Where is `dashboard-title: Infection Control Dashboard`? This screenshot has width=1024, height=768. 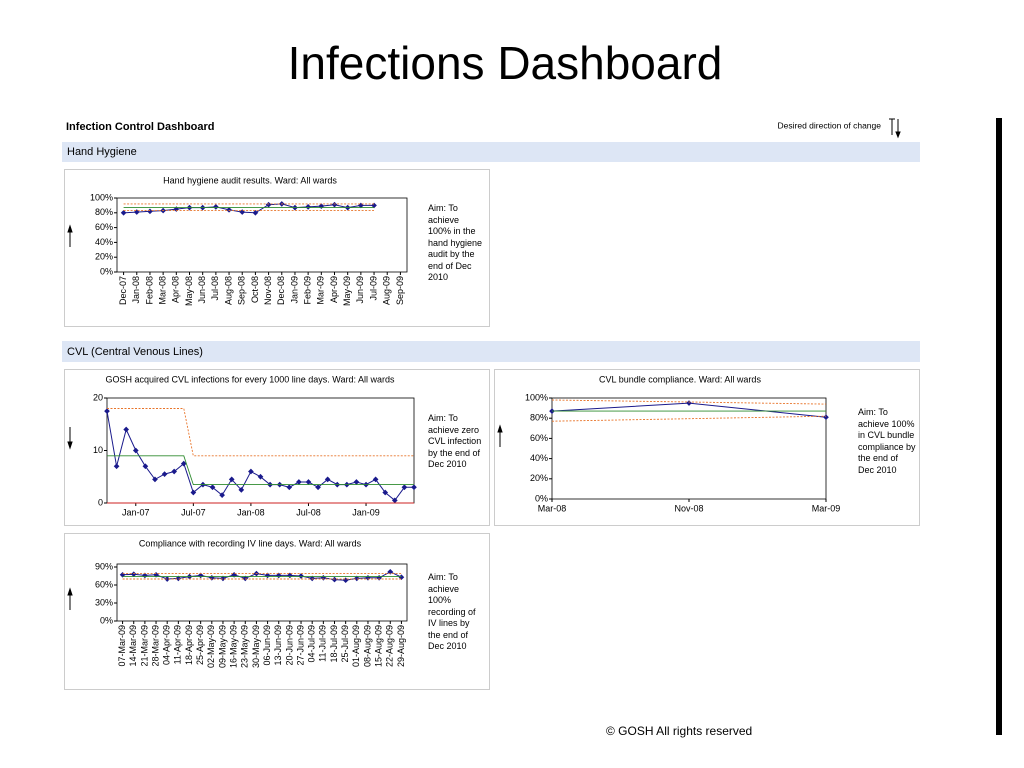 dashboard-title: Infection Control Dashboard is located at coordinates (140, 127).